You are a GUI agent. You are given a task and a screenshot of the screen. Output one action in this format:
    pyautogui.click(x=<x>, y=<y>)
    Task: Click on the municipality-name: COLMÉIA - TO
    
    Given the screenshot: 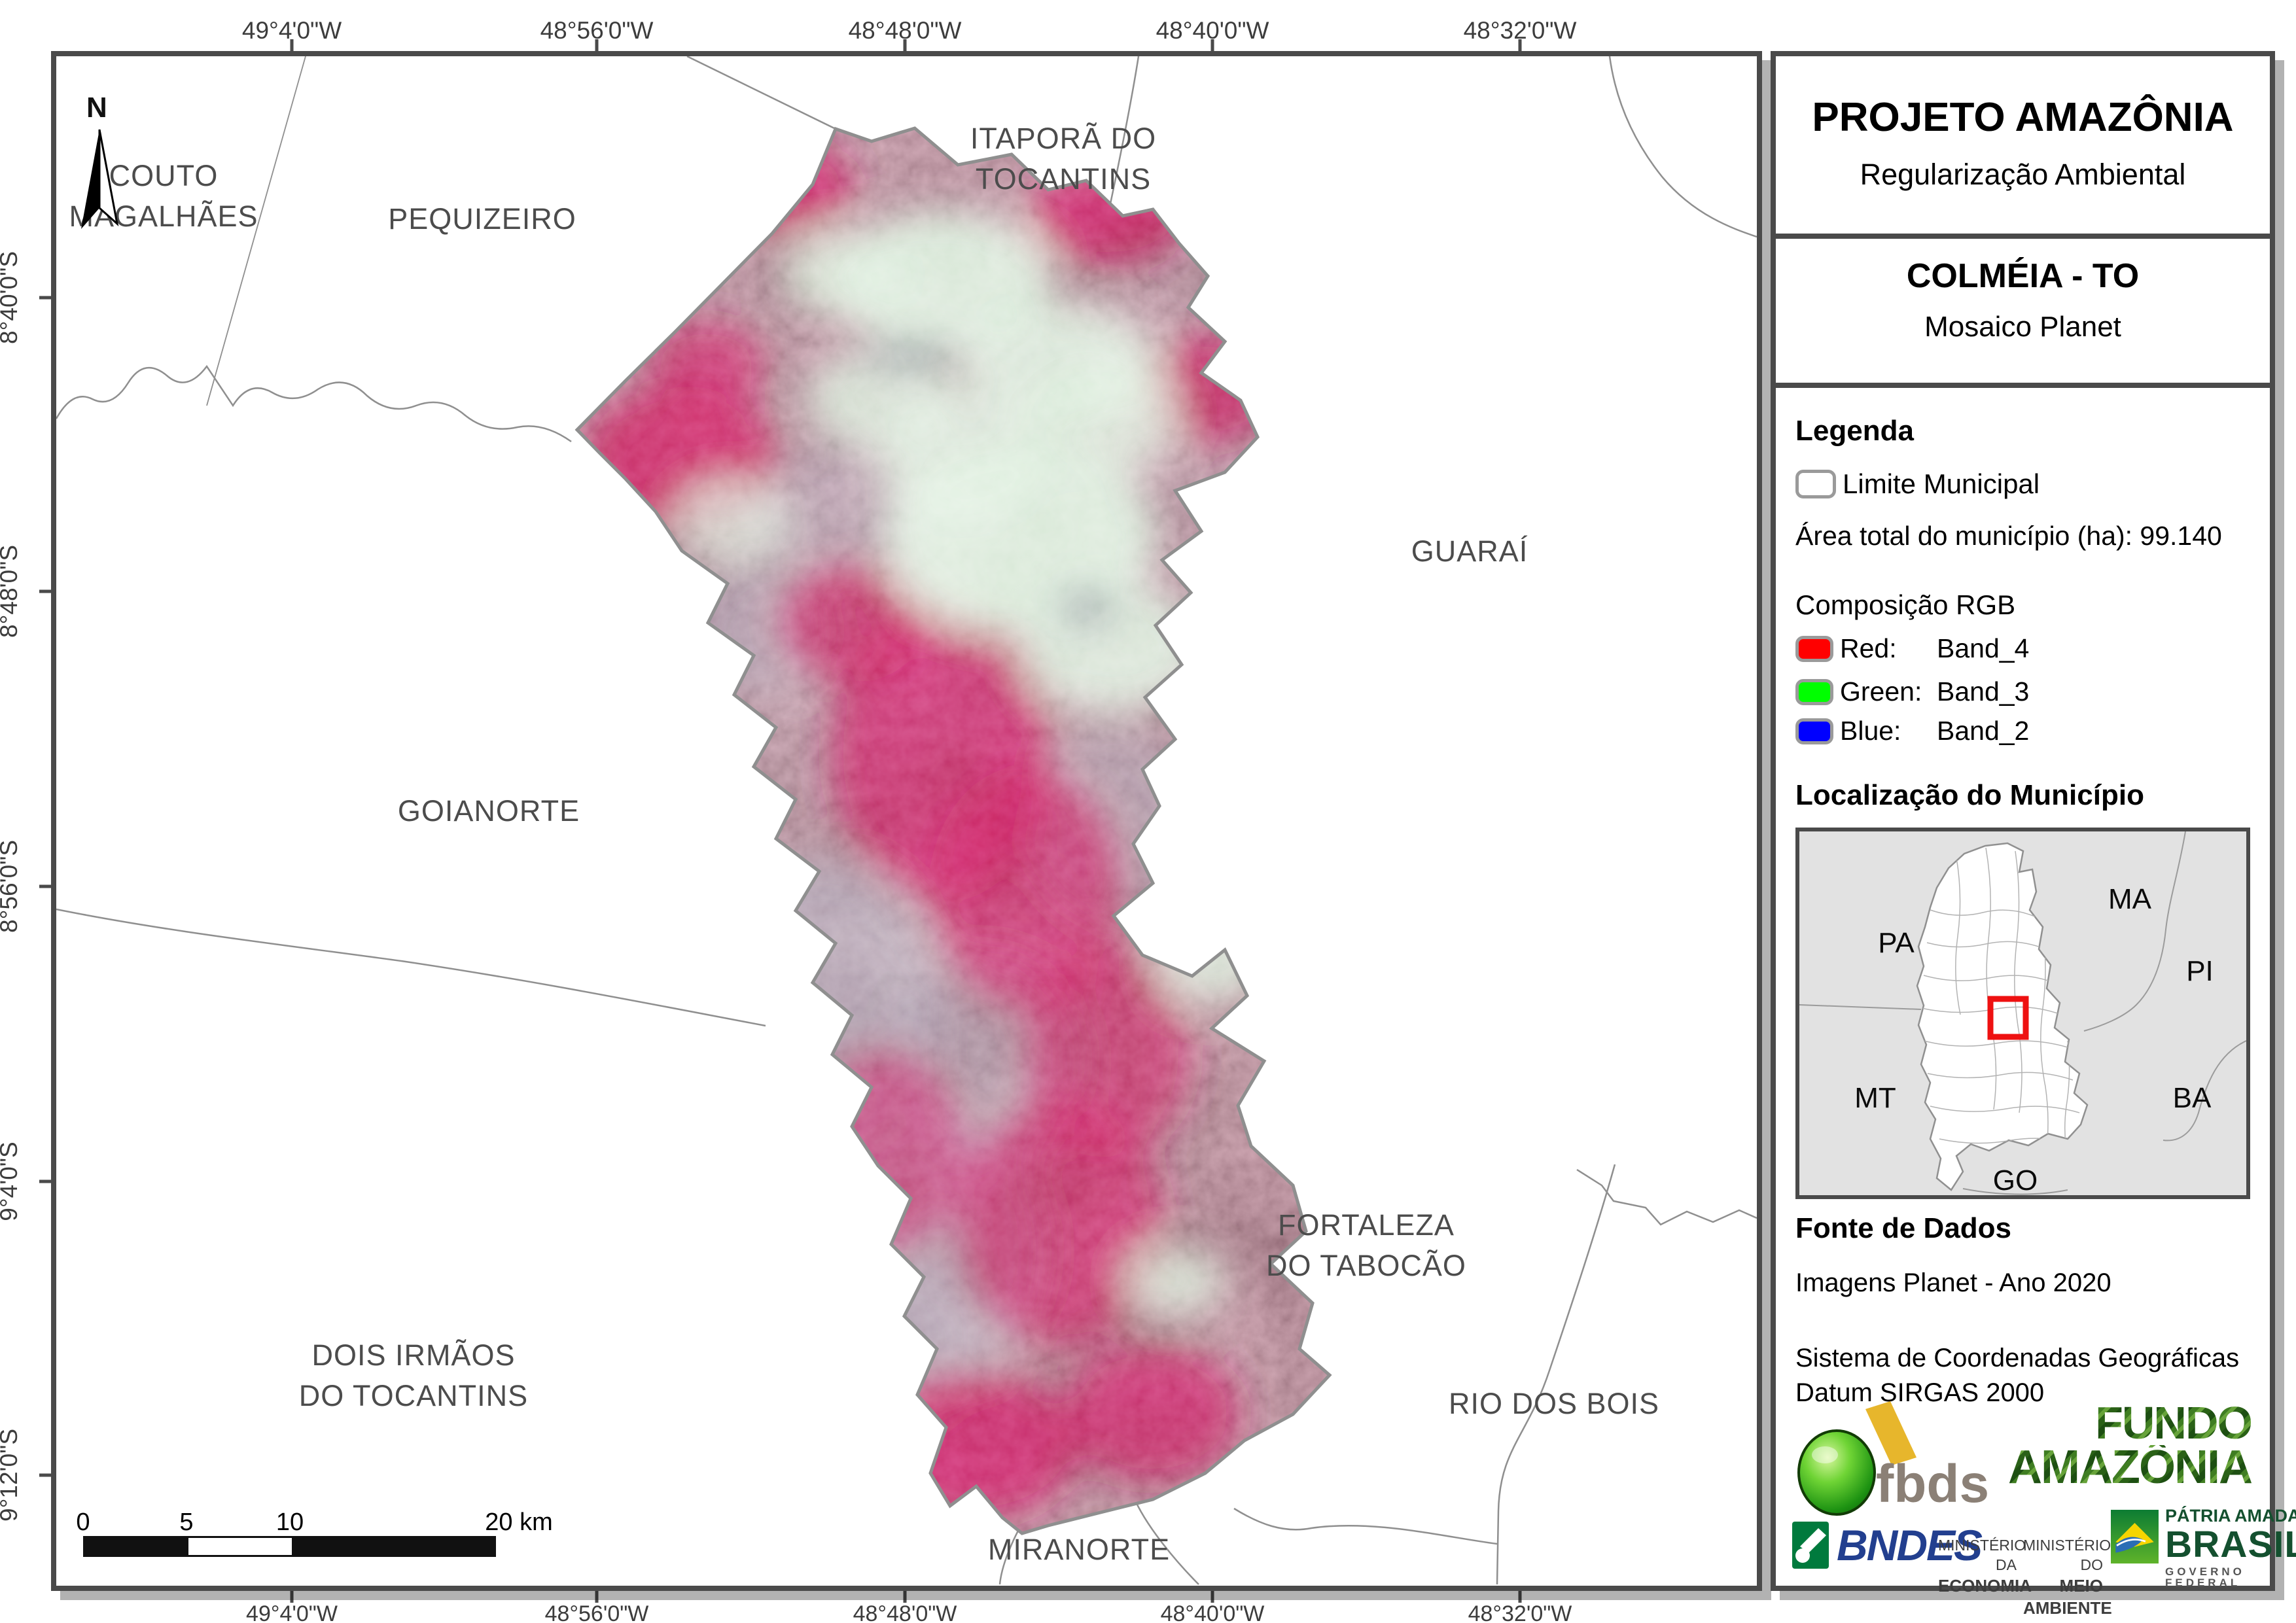 What is the action you would take?
    pyautogui.click(x=2023, y=276)
    